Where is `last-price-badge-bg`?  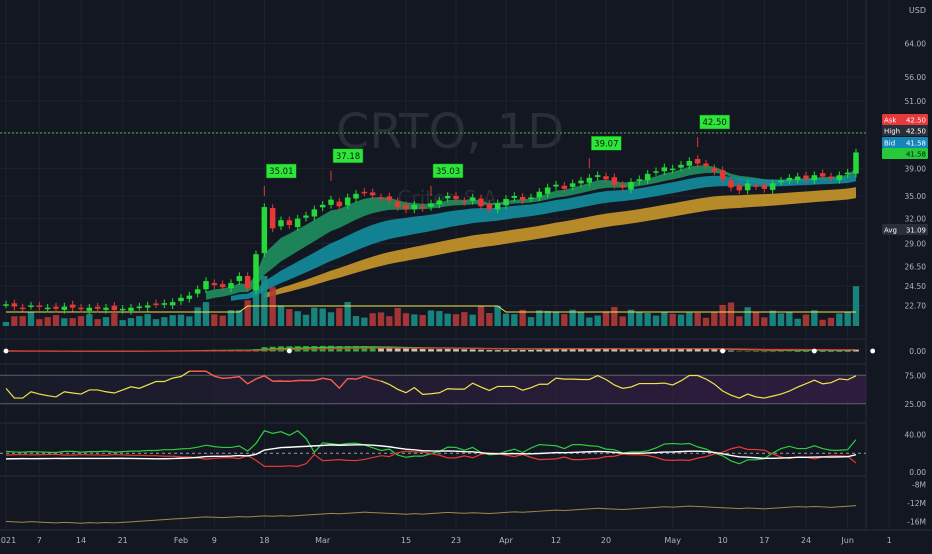
last-price-badge-bg is located at coordinates (905, 153).